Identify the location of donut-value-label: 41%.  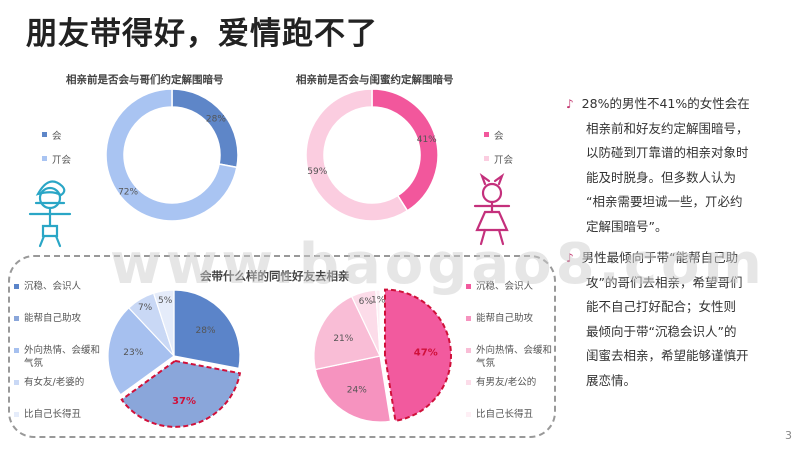
(427, 140).